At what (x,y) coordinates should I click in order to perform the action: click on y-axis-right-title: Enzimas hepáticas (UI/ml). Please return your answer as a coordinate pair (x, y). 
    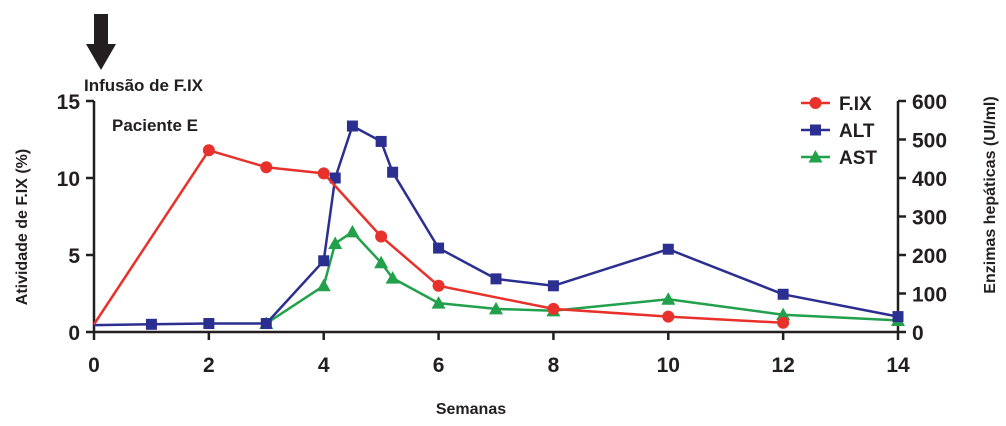
    Looking at the image, I should click on (990, 194).